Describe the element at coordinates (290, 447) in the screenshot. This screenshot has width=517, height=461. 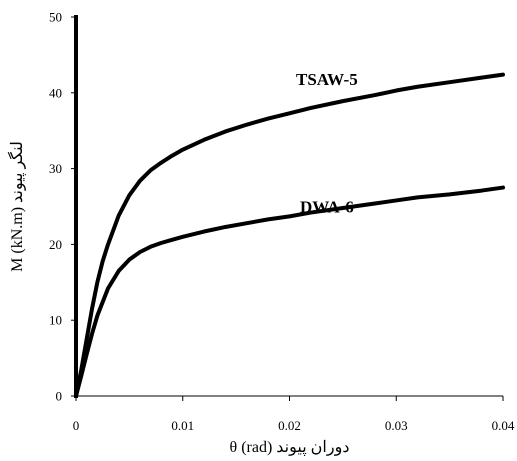
I see `x-axis-title: θ (rad) دوران پیوند` at that location.